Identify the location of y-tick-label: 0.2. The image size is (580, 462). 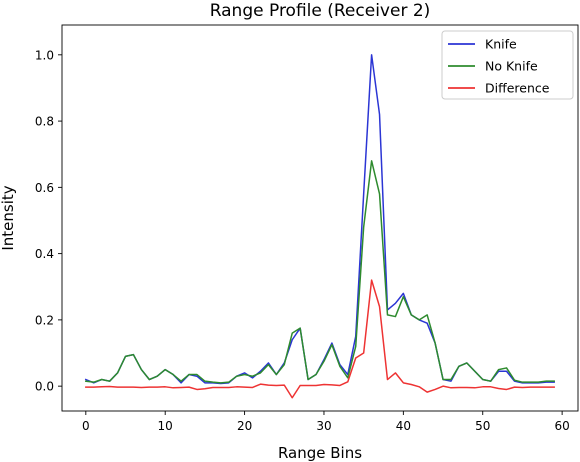
(44, 320).